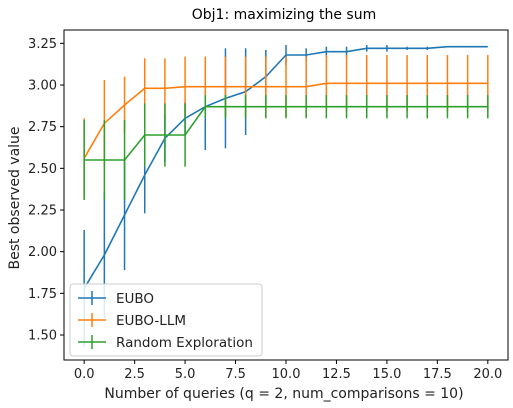 This screenshot has width=513, height=408. Describe the element at coordinates (284, 15) in the screenshot. I see `chart-title: Obj1: maximizing the sum` at that location.